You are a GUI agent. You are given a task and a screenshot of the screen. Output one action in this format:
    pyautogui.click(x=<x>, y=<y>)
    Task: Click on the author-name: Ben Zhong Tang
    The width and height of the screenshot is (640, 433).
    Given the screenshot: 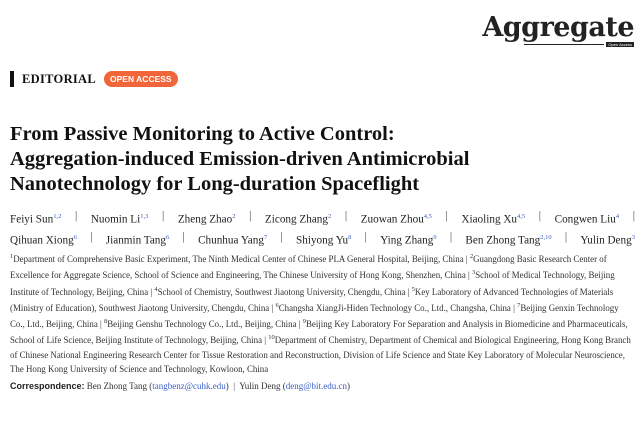 What is the action you would take?
    pyautogui.click(x=503, y=240)
    